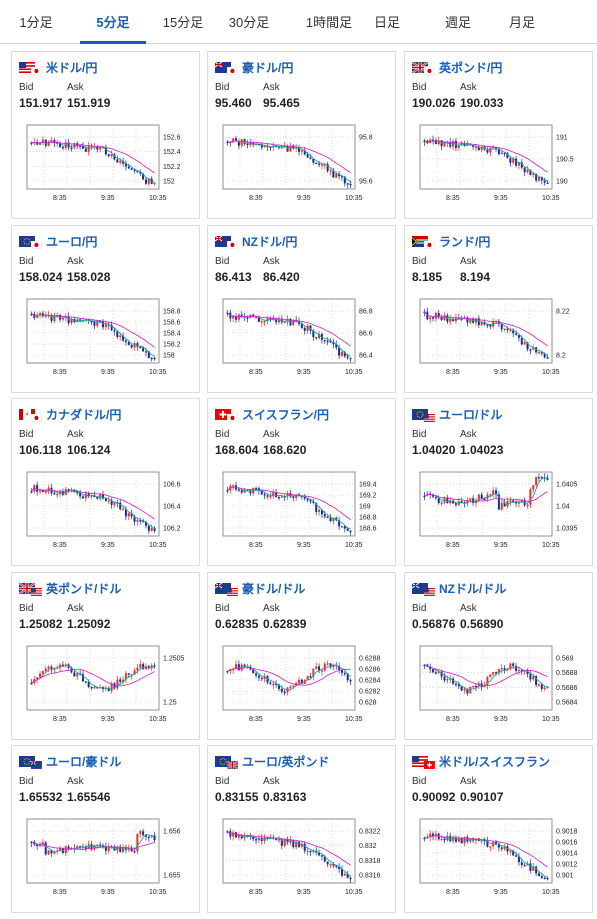 This screenshot has width=597, height=919. I want to click on chart-frame, so click(486, 678).